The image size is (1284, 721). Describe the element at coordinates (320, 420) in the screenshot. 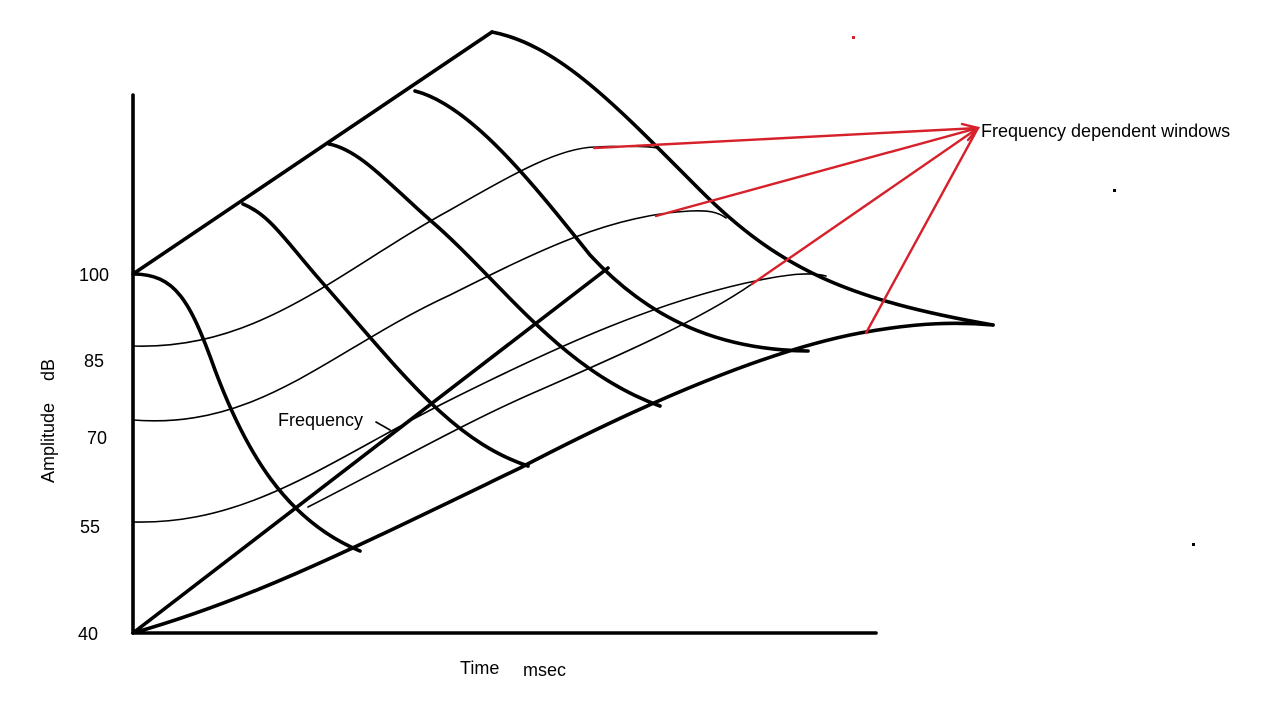

I see `frequency-label: Frequency` at that location.